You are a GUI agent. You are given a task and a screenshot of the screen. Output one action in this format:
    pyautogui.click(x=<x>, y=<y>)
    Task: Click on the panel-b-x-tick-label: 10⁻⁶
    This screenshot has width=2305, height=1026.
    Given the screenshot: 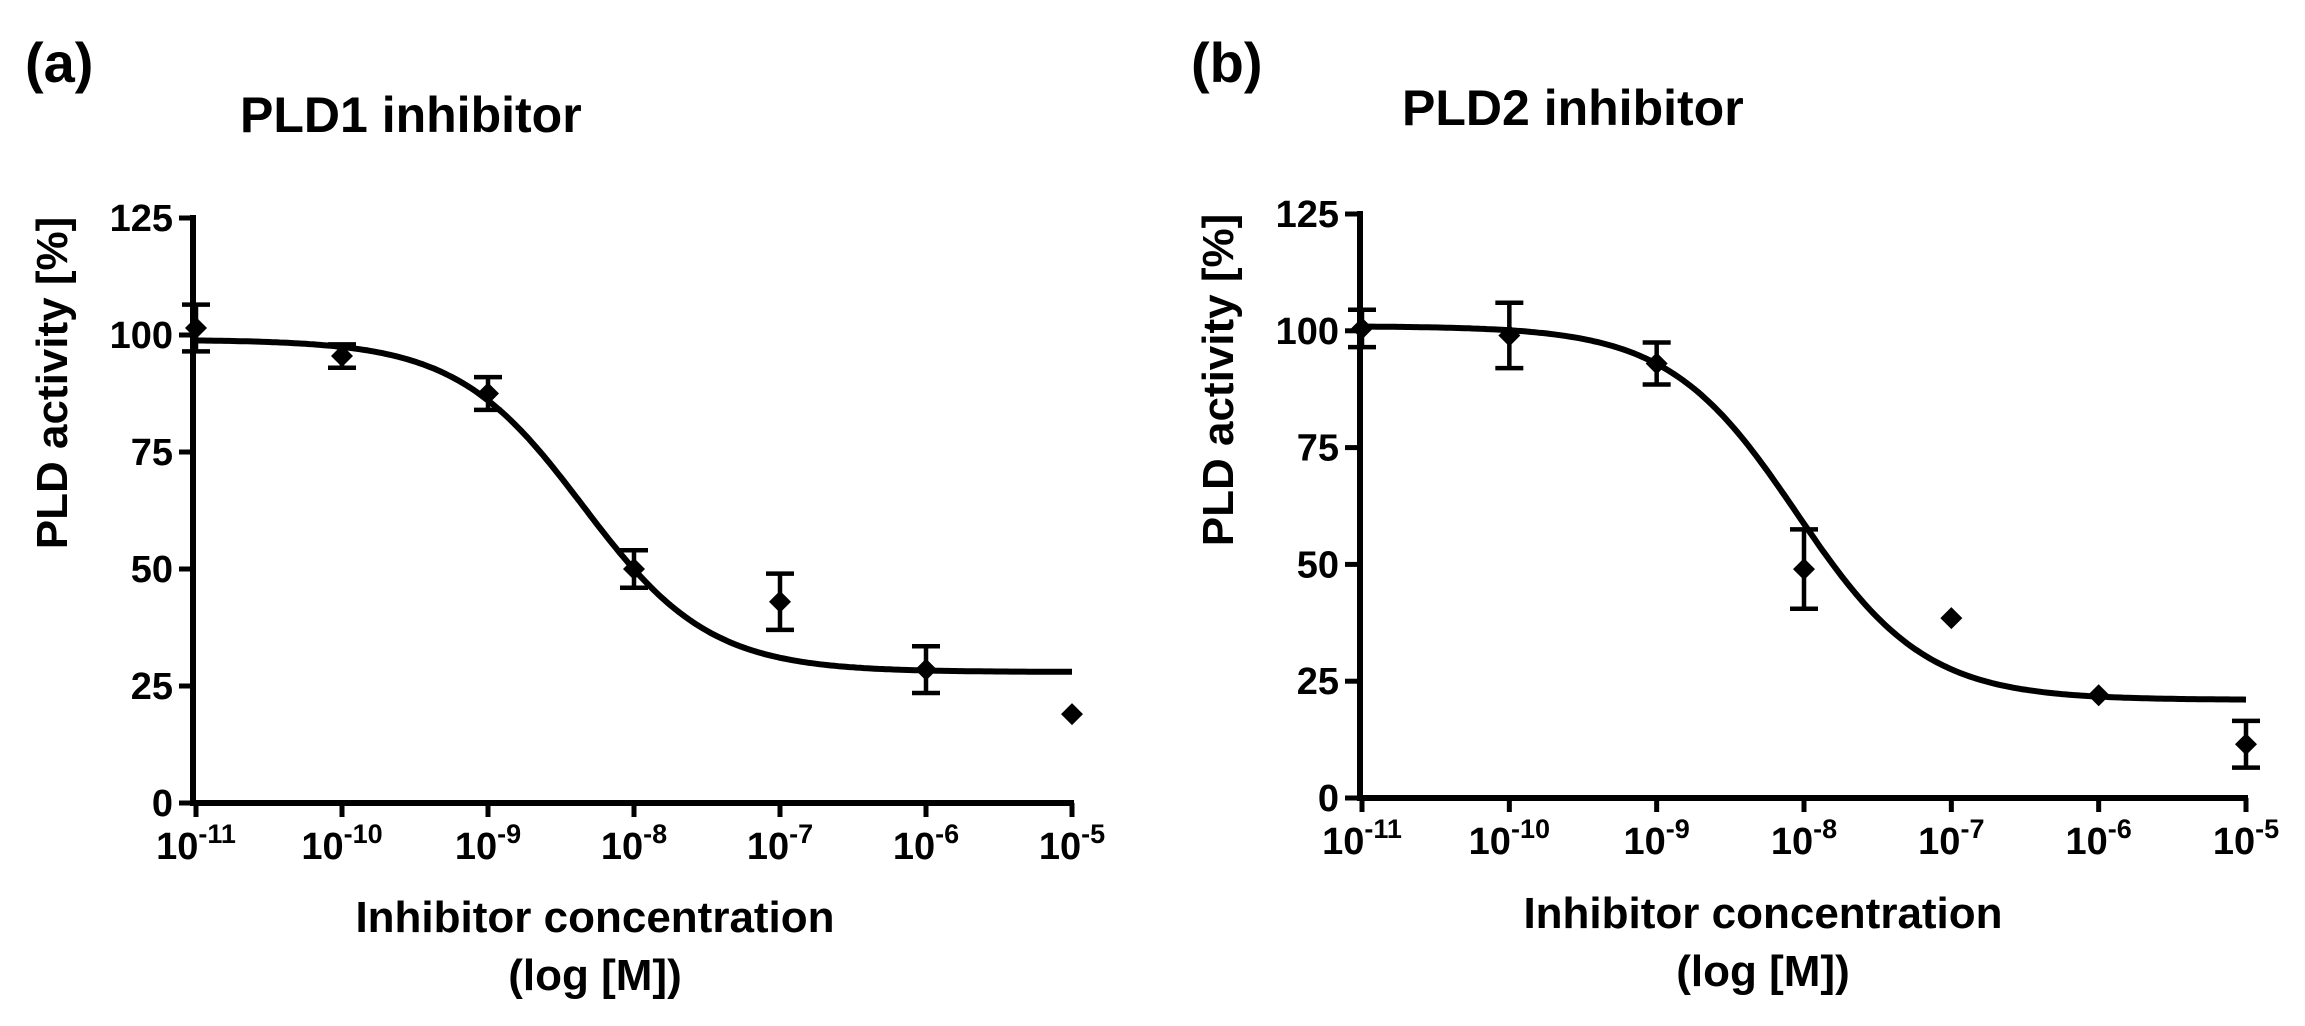 What is the action you would take?
    pyautogui.click(x=2099, y=838)
    